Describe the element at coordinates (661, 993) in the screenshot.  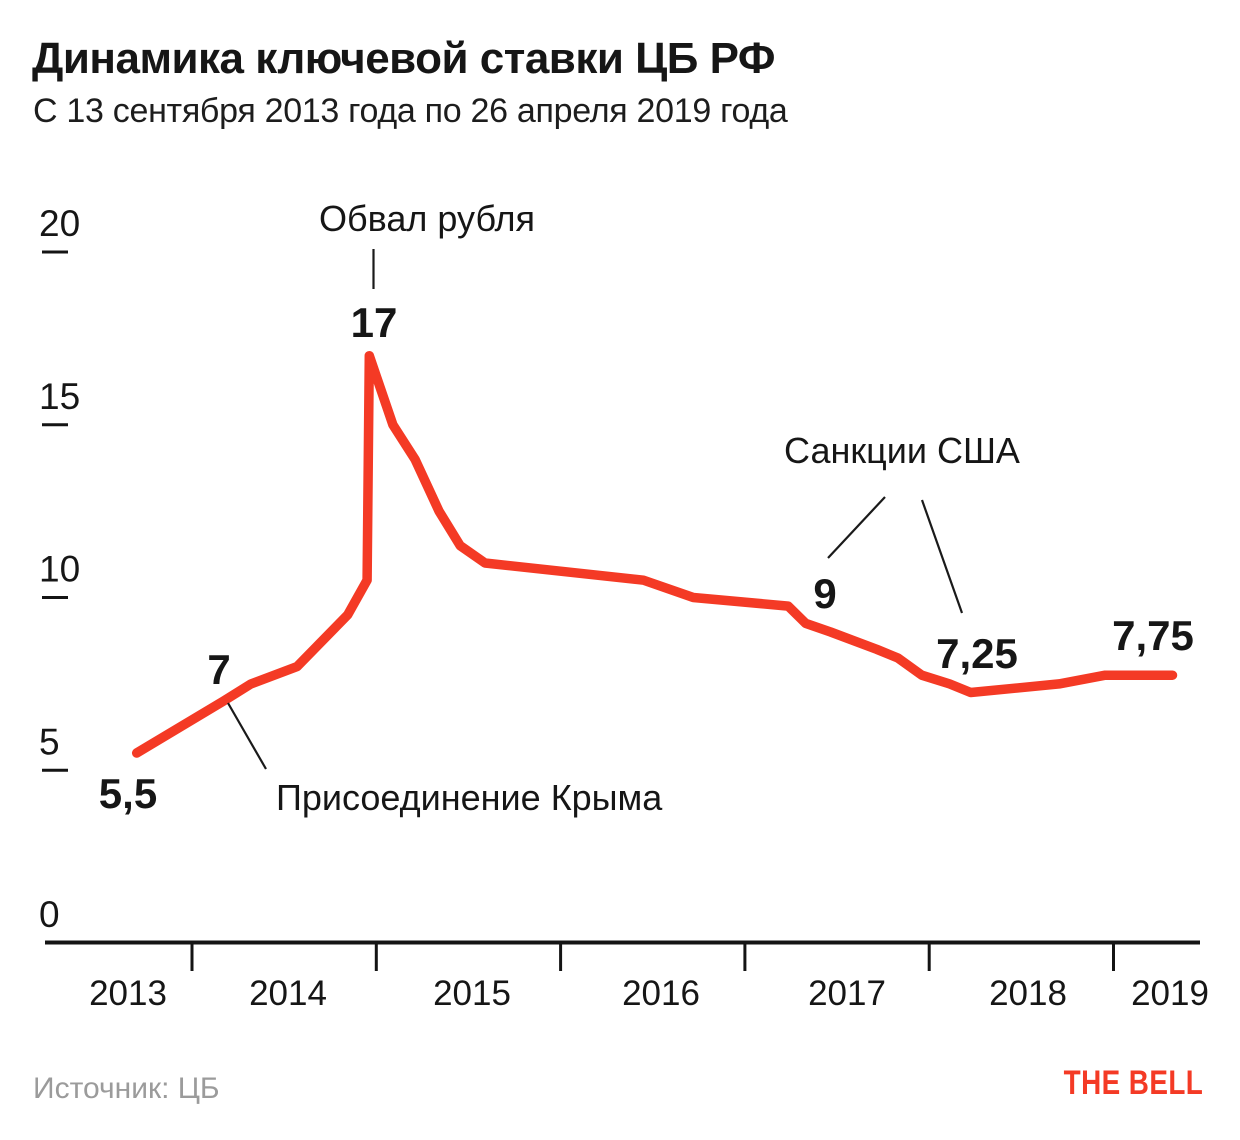
I see `x-year-label-2016: 2016` at that location.